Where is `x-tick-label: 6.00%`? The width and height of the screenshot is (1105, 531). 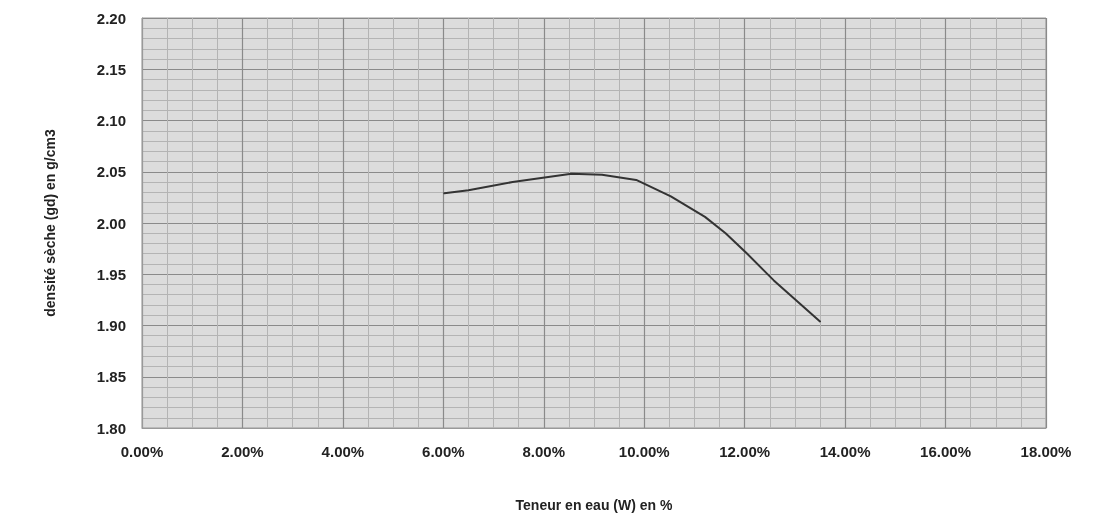 x-tick-label: 6.00% is located at coordinates (443, 451).